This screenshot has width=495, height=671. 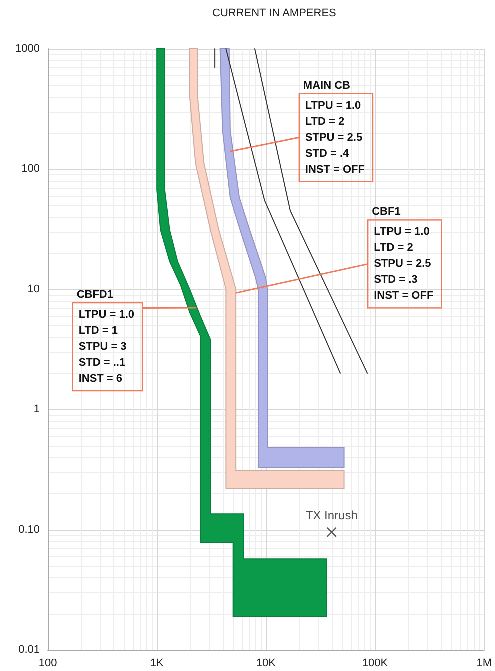 What do you see at coordinates (334, 128) in the screenshot?
I see `annotation: MAIN CB LTPU = 1.0 LTD = 2 STPU = 2.5 STD = .4 INST = OFF` at bounding box center [334, 128].